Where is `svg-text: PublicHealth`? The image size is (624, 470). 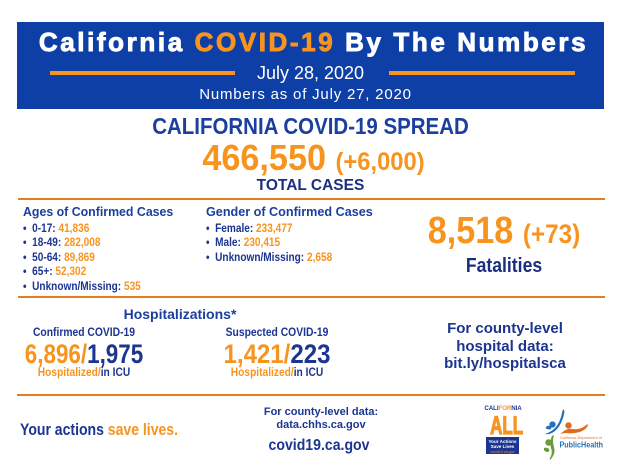
svg-text: PublicHealth is located at coordinates (582, 445).